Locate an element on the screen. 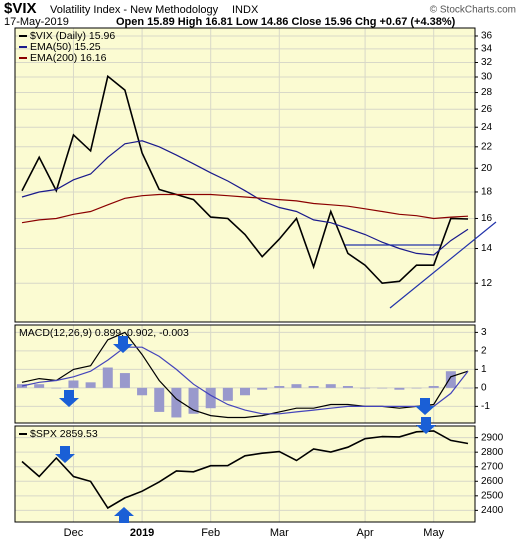 This screenshot has height=540, width=520. x-tick-label: May is located at coordinates (433, 533).